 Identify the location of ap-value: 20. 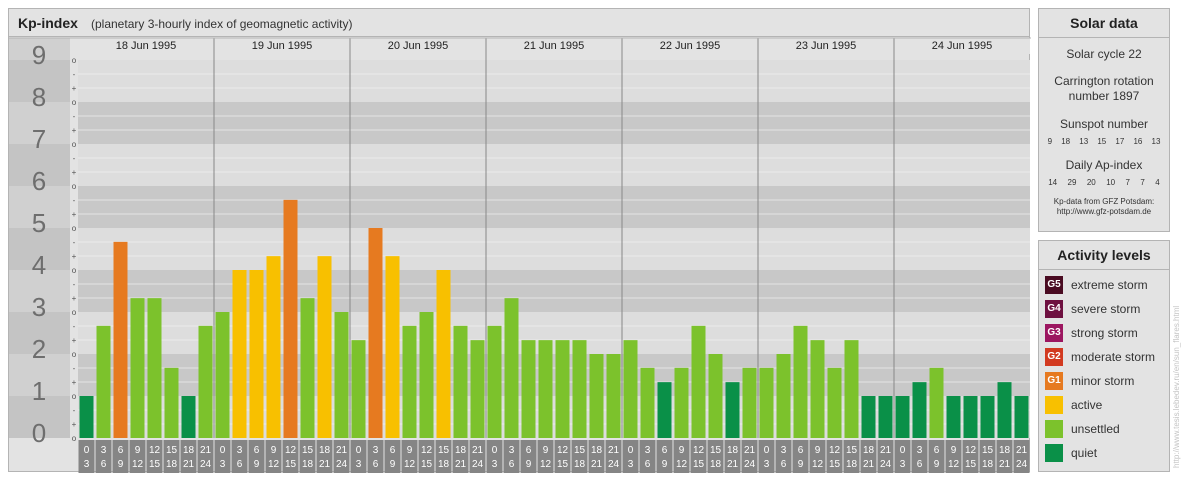
(1091, 182).